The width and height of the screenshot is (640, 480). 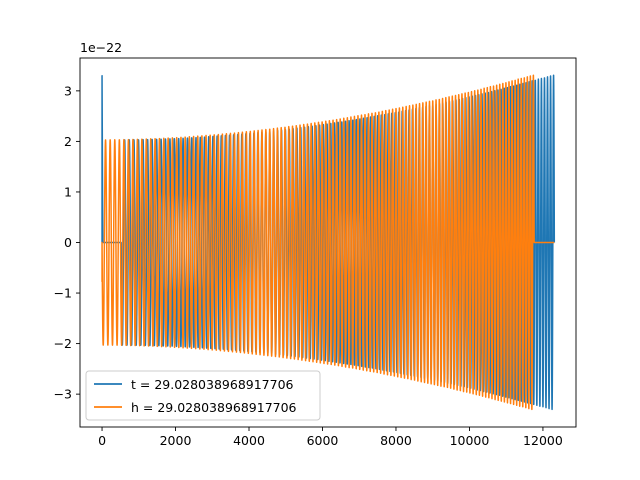 I want to click on y-tick-label: 3, so click(x=68, y=90).